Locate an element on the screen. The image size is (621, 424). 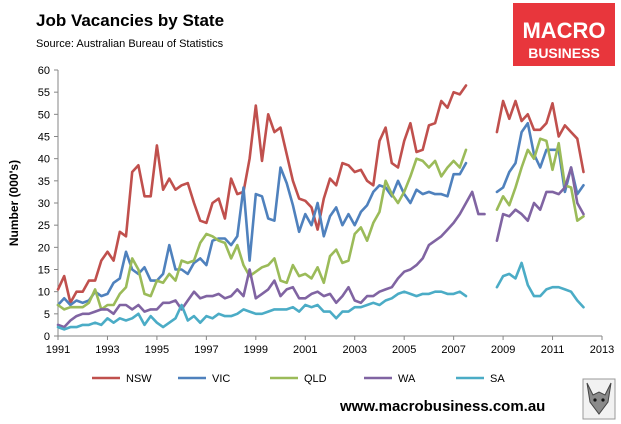
series-line-nsw is located at coordinates (540, 136).